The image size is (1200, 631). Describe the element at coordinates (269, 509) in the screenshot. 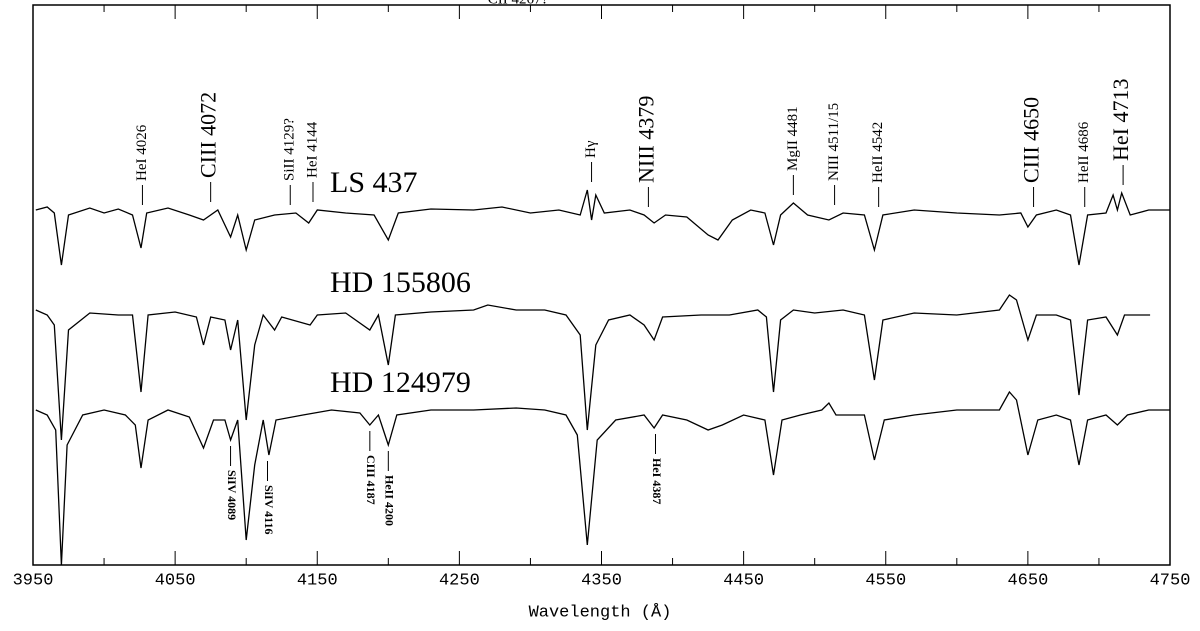

I see `line-label: SiIV 4116` at that location.